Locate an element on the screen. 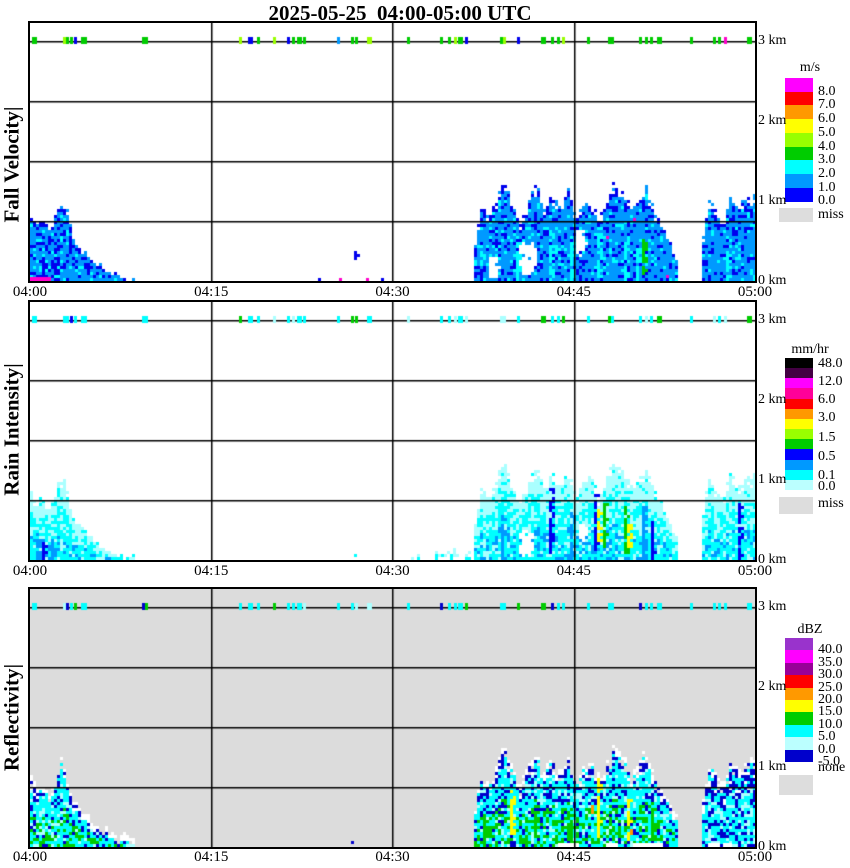 This screenshot has width=850, height=868. colorbar-tick-label: 12.0 is located at coordinates (830, 381).